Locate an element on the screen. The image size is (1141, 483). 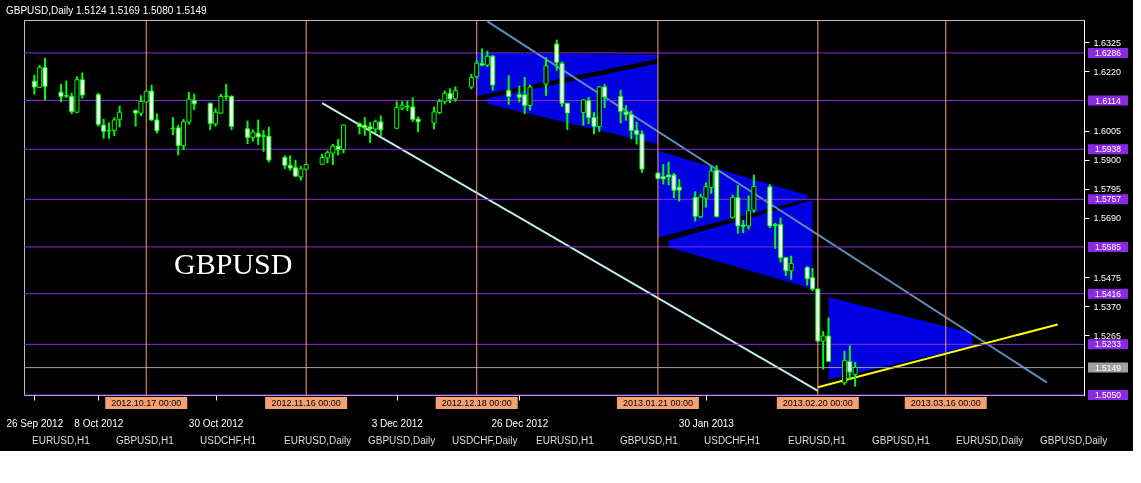
ref-line-label: 2012.10.17 00:00 is located at coordinates (146, 403).